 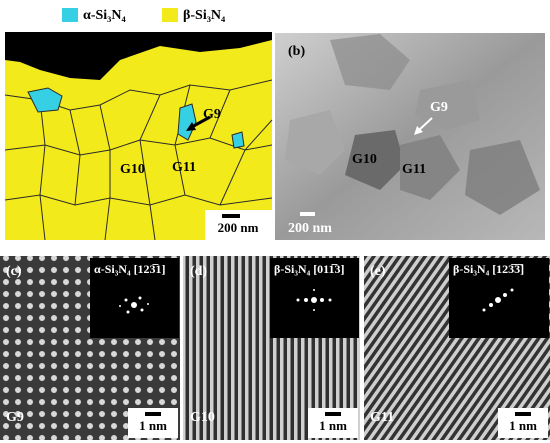 What do you see at coordinates (309, 269) in the screenshot?
I see `inset-label: β-Si₃N₄ [011̅3]` at bounding box center [309, 269].